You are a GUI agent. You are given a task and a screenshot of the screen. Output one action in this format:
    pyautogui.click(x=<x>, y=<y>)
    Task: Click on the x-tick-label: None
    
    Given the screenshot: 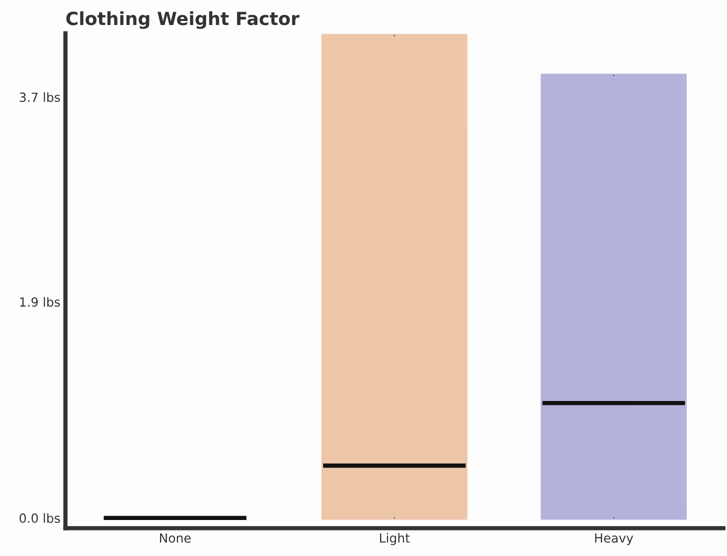 What is the action you would take?
    pyautogui.click(x=175, y=538)
    